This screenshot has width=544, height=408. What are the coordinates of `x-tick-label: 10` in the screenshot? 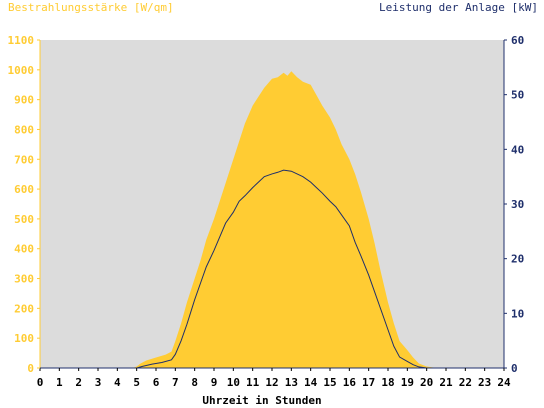 It's located at (233, 382).